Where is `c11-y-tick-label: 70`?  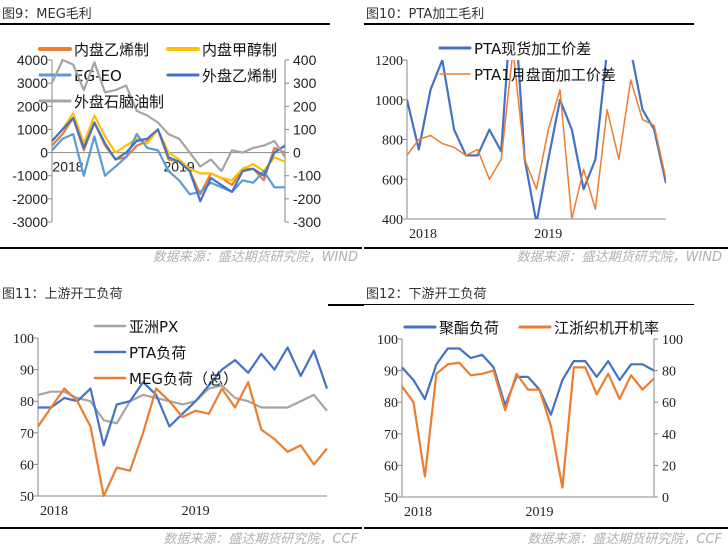 c11-y-tick-label: 70 is located at coordinates (27, 434).